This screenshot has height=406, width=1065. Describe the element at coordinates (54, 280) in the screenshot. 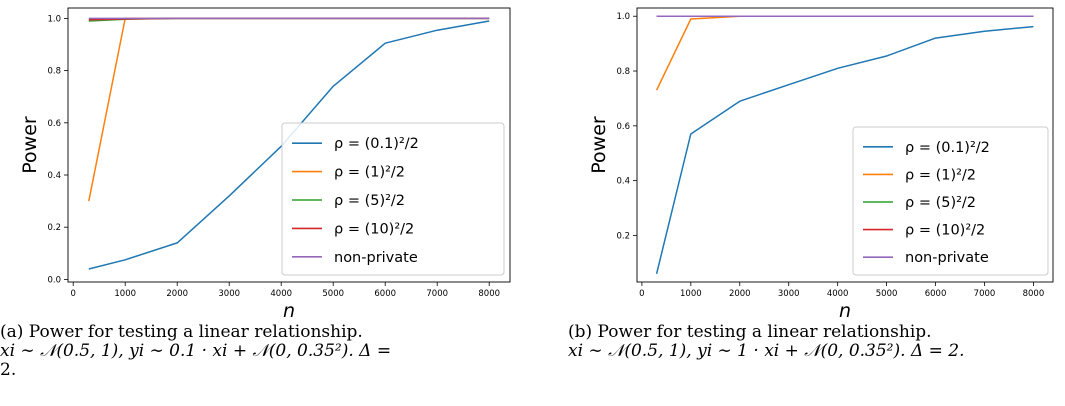

I see `y-tick-label: 0.0` at that location.